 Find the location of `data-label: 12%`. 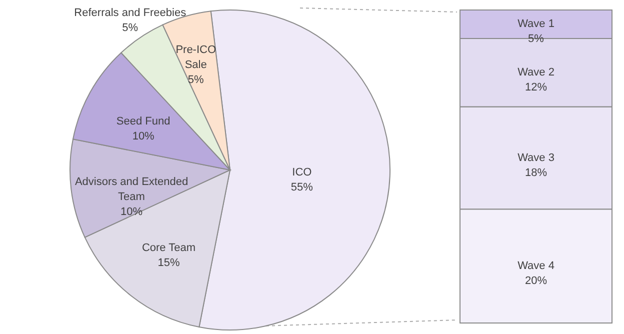

data-label: 12% is located at coordinates (536, 88).